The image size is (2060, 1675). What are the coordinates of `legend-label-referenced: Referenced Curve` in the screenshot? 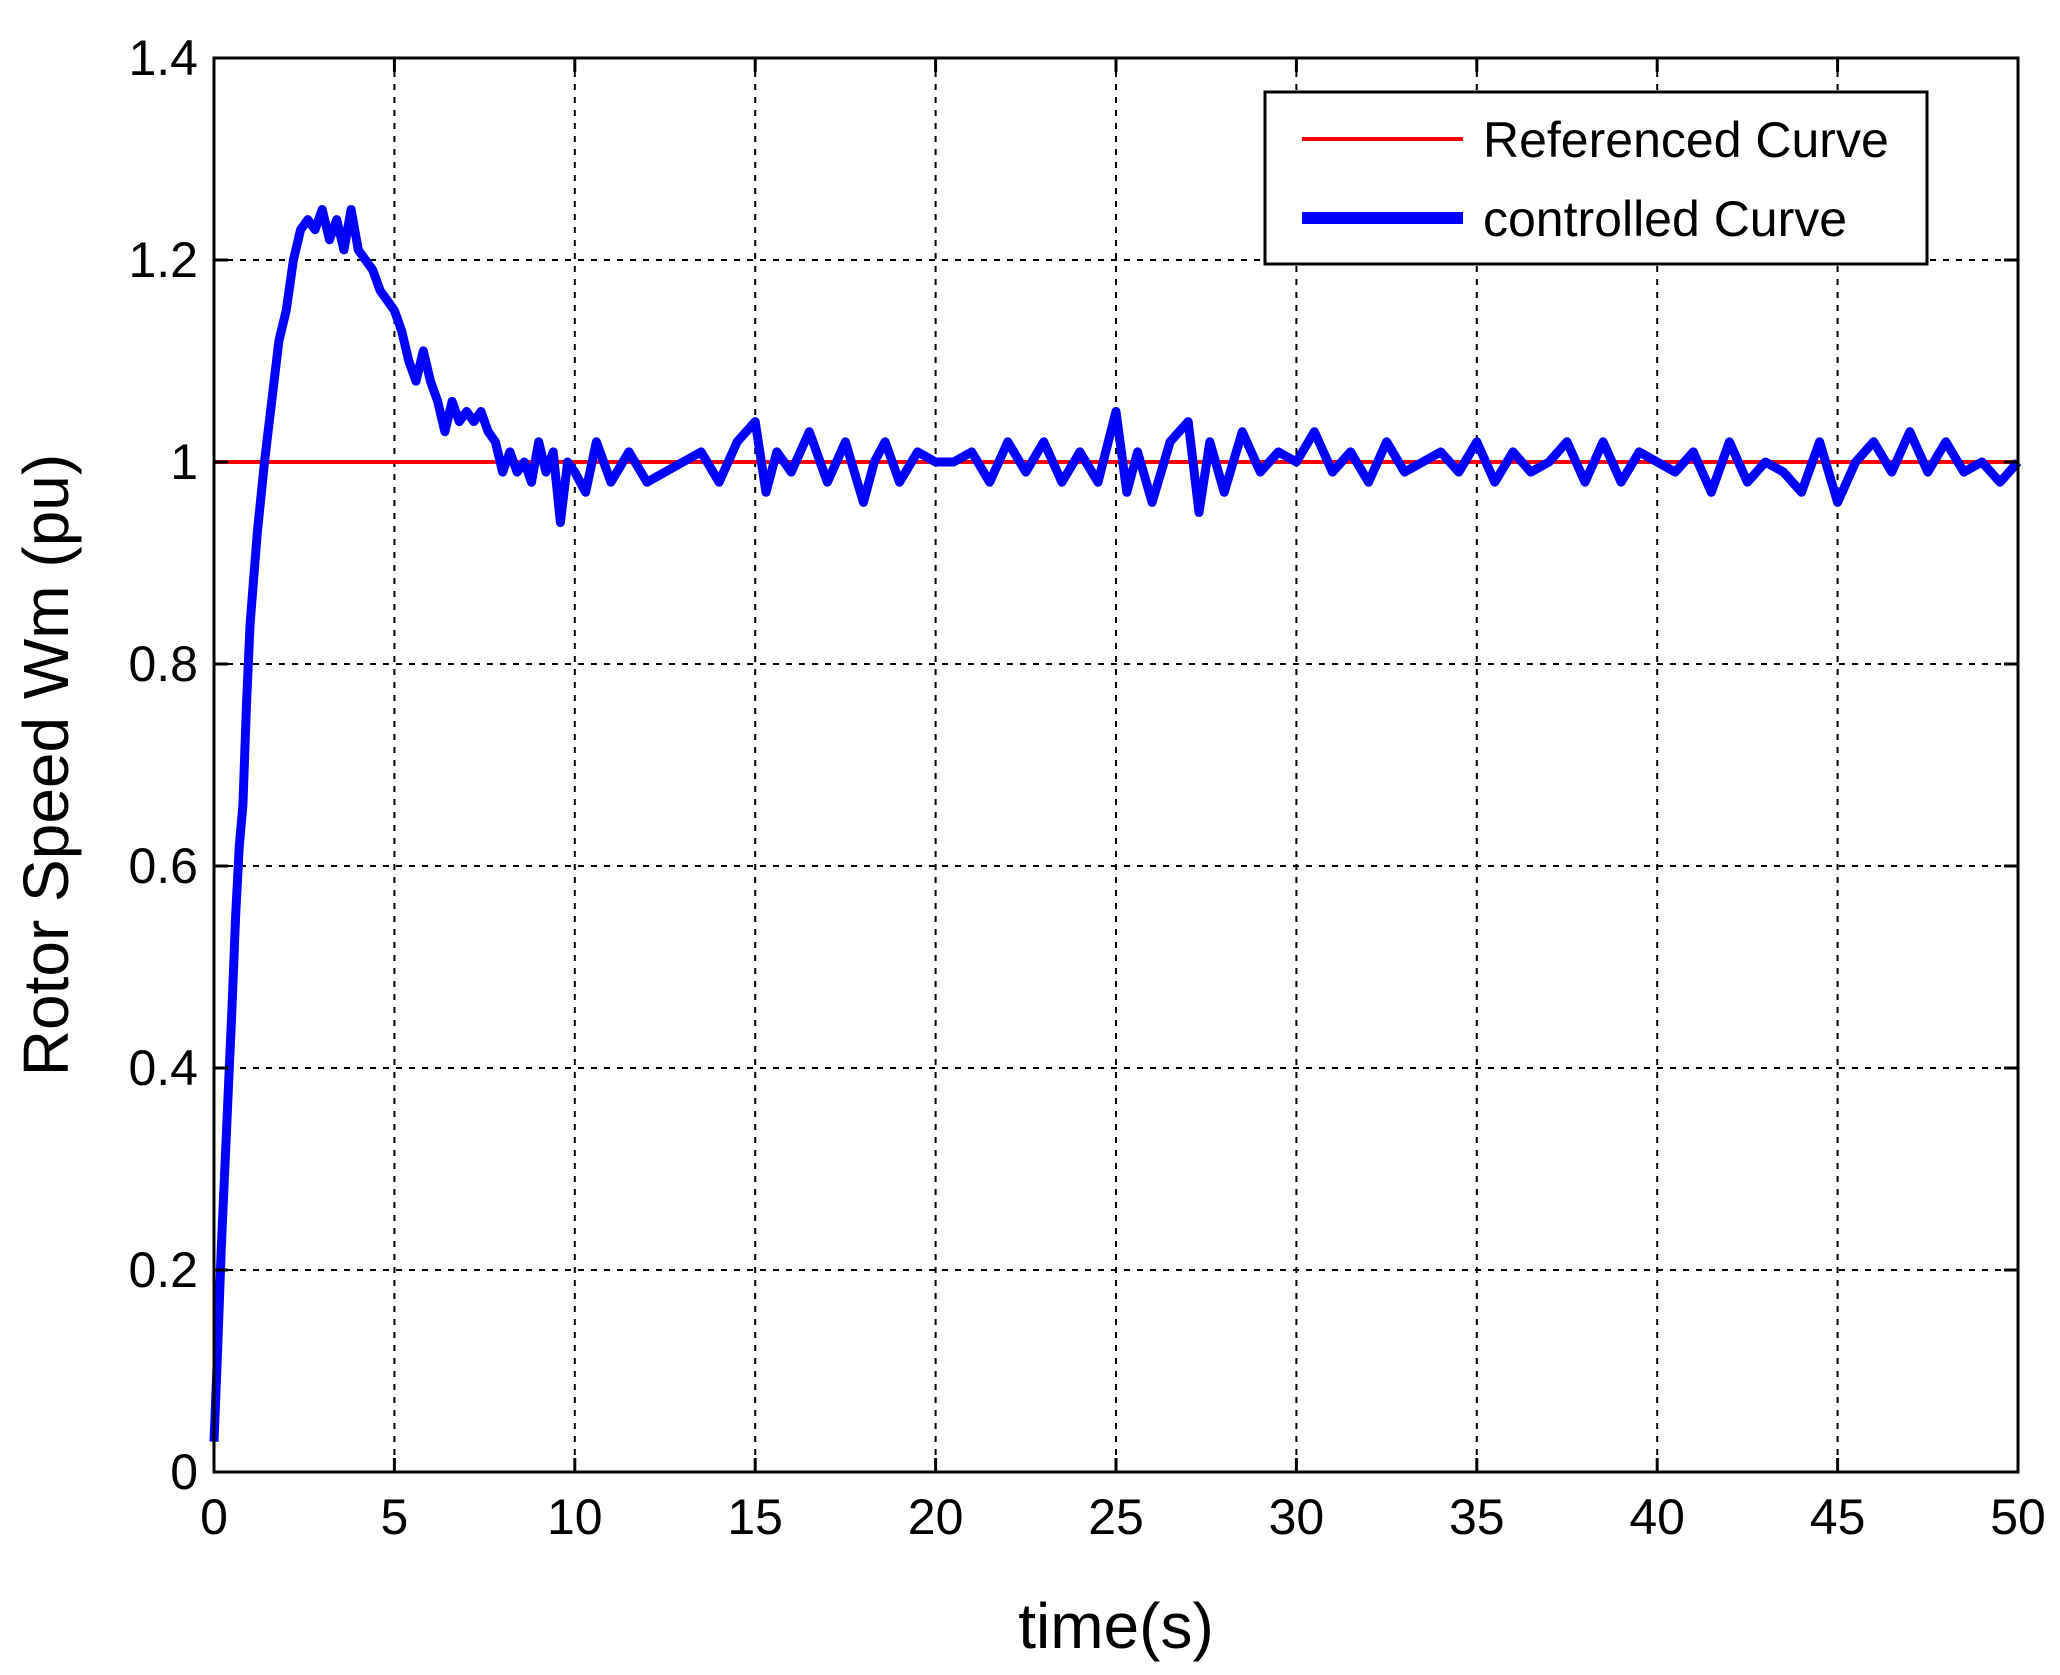 It's located at (1686, 140).